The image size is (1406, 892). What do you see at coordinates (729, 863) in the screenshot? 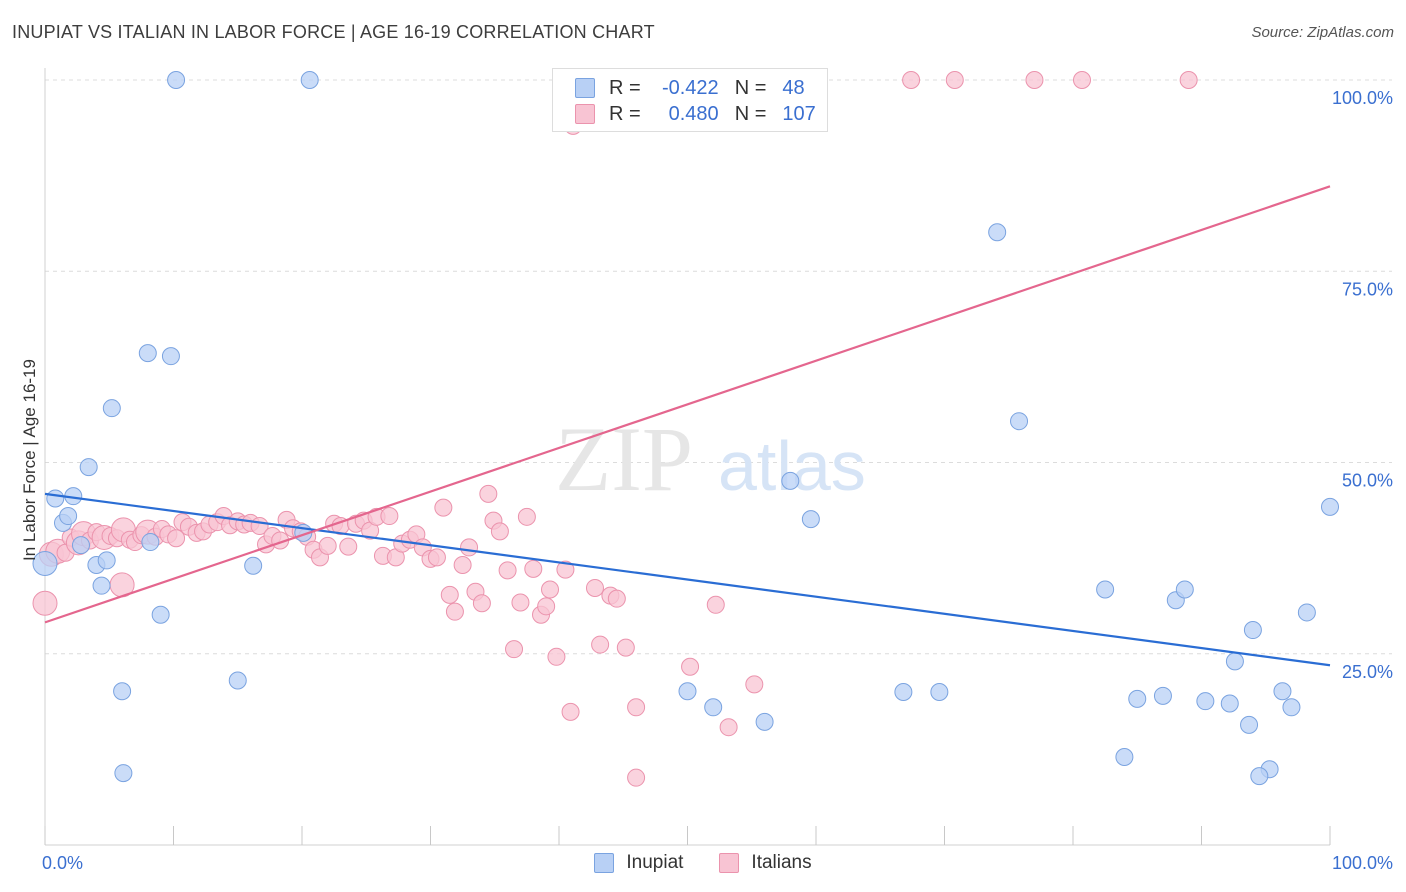
I see `italians-swatch` at bounding box center [729, 863].